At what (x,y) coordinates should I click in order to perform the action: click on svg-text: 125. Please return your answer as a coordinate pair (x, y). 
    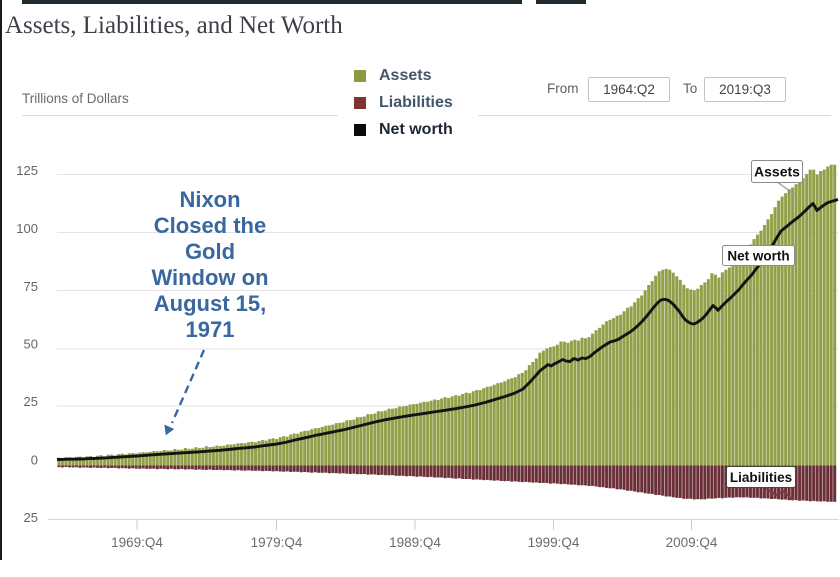
    Looking at the image, I should click on (27, 170).